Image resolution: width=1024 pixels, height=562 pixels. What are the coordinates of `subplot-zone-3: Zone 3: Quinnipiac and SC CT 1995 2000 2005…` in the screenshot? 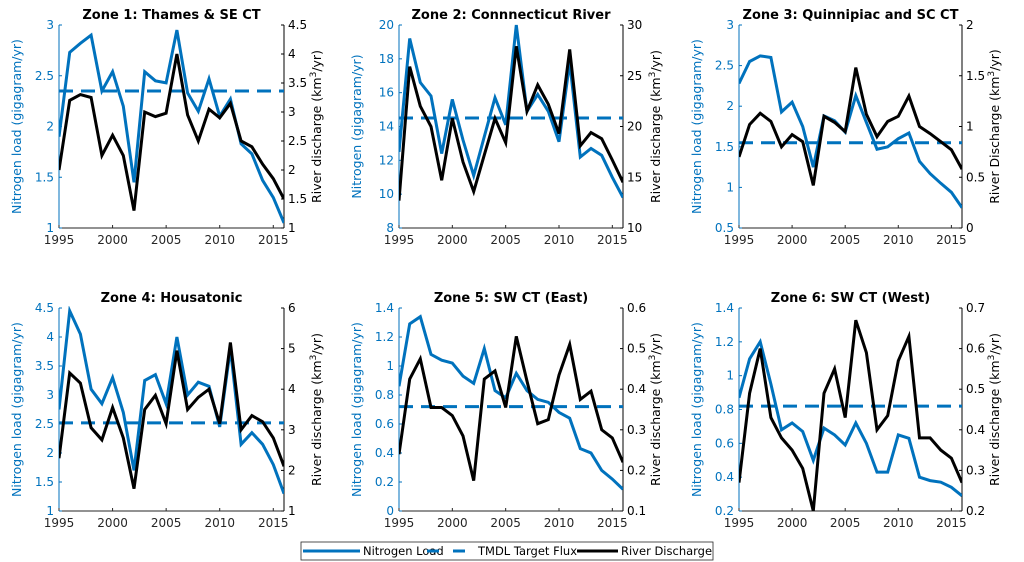 It's located at (845, 127).